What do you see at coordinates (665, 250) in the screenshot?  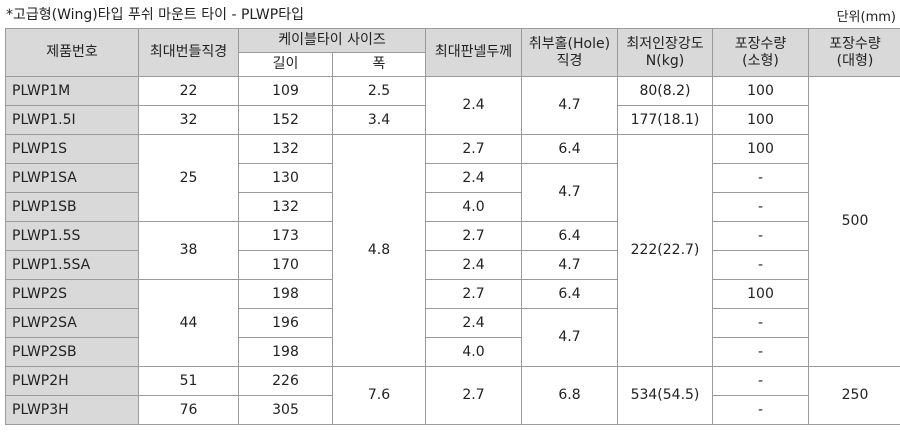 I see `table-cell: 222(22.7)` at bounding box center [665, 250].